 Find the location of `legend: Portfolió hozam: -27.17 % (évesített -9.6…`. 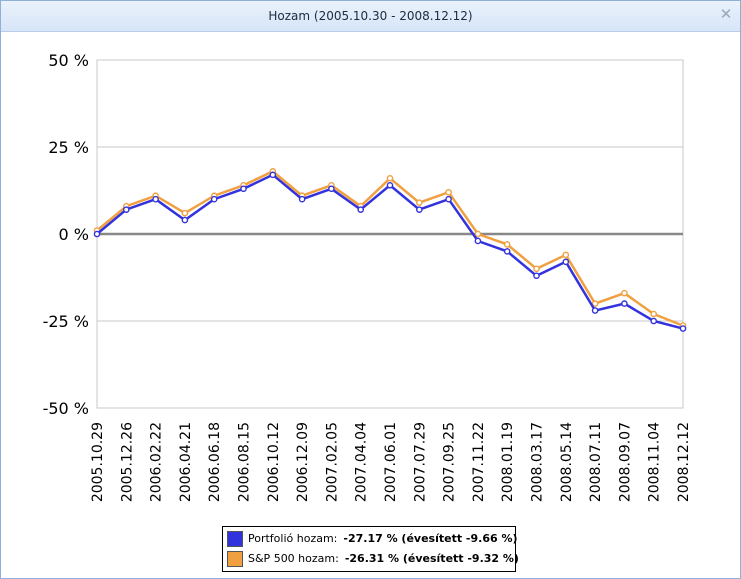

legend: Portfolió hozam: -27.17 % (évesített -9.6… is located at coordinates (370, 549).